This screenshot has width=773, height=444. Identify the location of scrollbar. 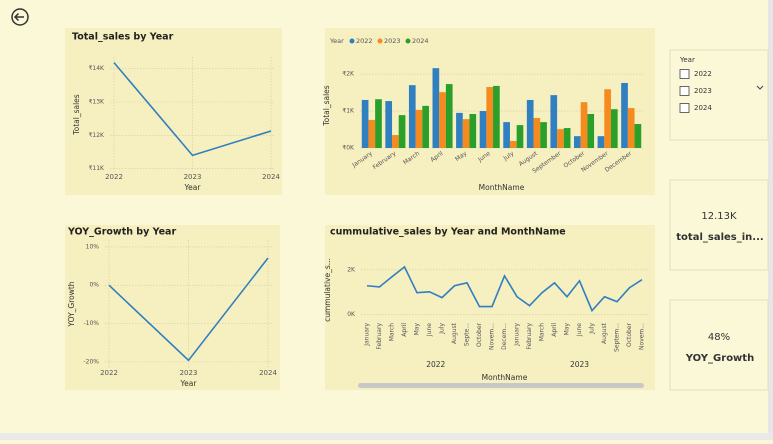
(501, 385).